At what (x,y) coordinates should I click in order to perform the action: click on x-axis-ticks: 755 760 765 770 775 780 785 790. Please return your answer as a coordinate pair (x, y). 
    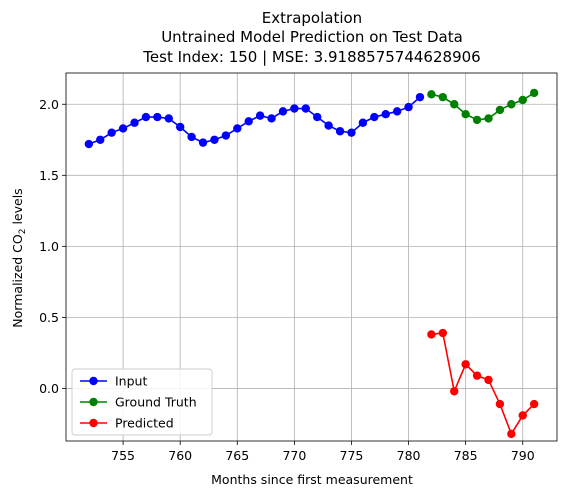
    Looking at the image, I should click on (323, 452).